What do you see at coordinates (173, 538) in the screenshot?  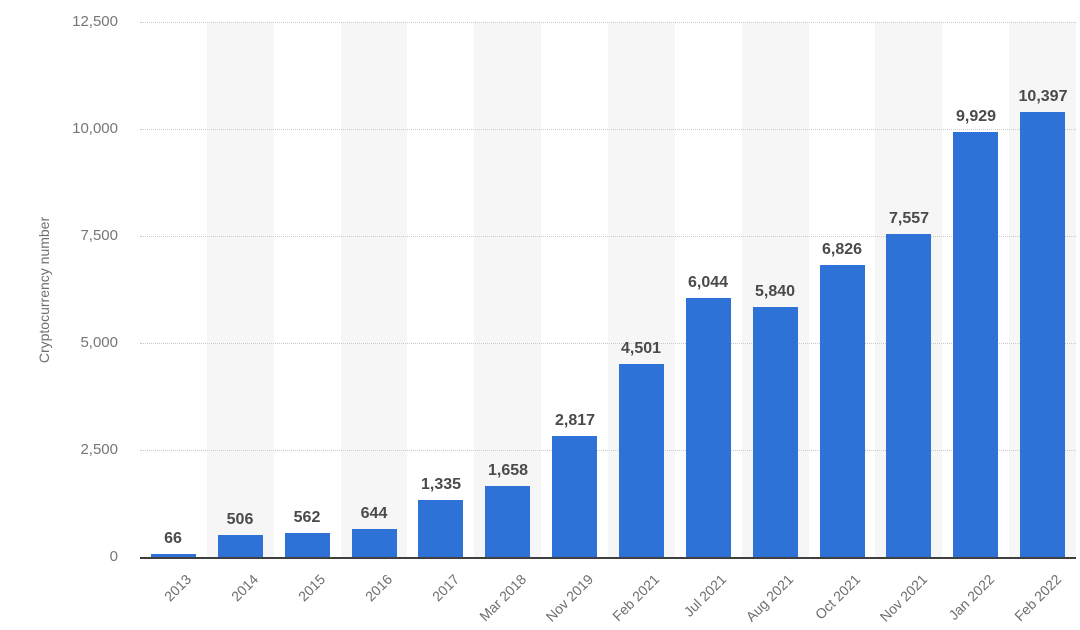 I see `bar-value-label: 66` at bounding box center [173, 538].